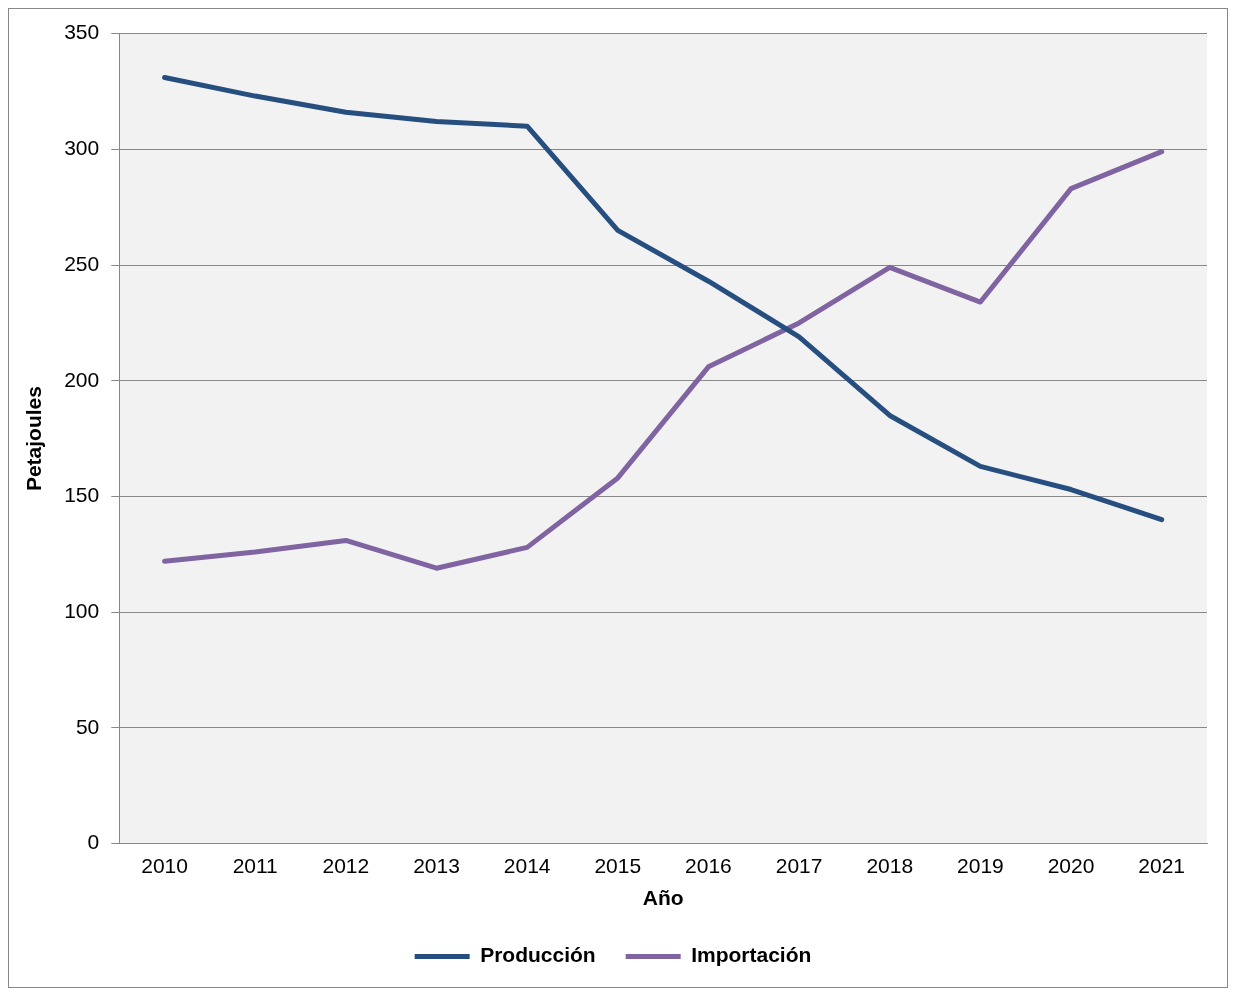 This screenshot has height=998, width=1238. What do you see at coordinates (93, 842) in the screenshot?
I see `y-tick-label: 0` at bounding box center [93, 842].